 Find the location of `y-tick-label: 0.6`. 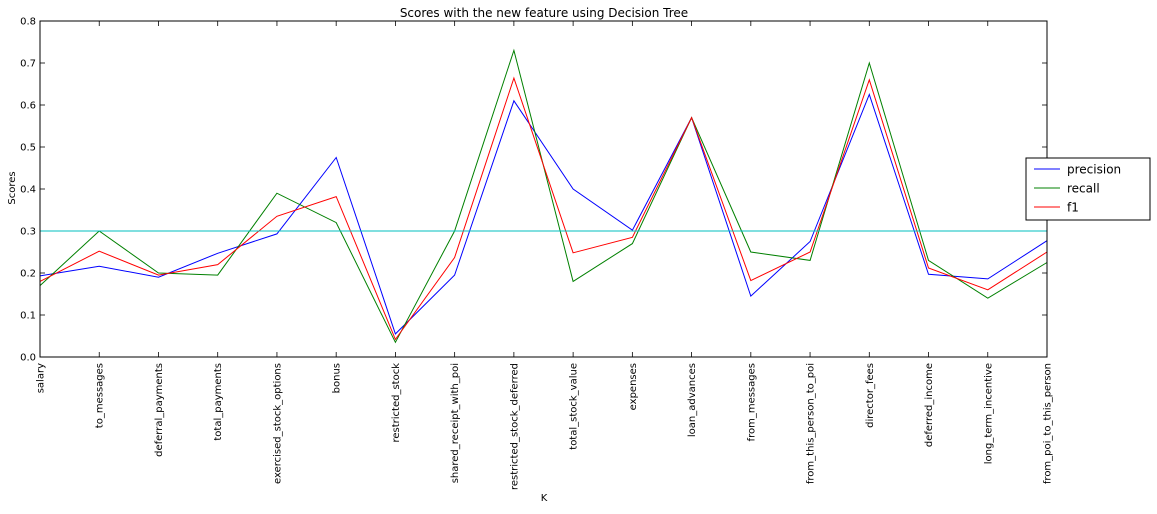

y-tick-label: 0.6 is located at coordinates (28, 106).